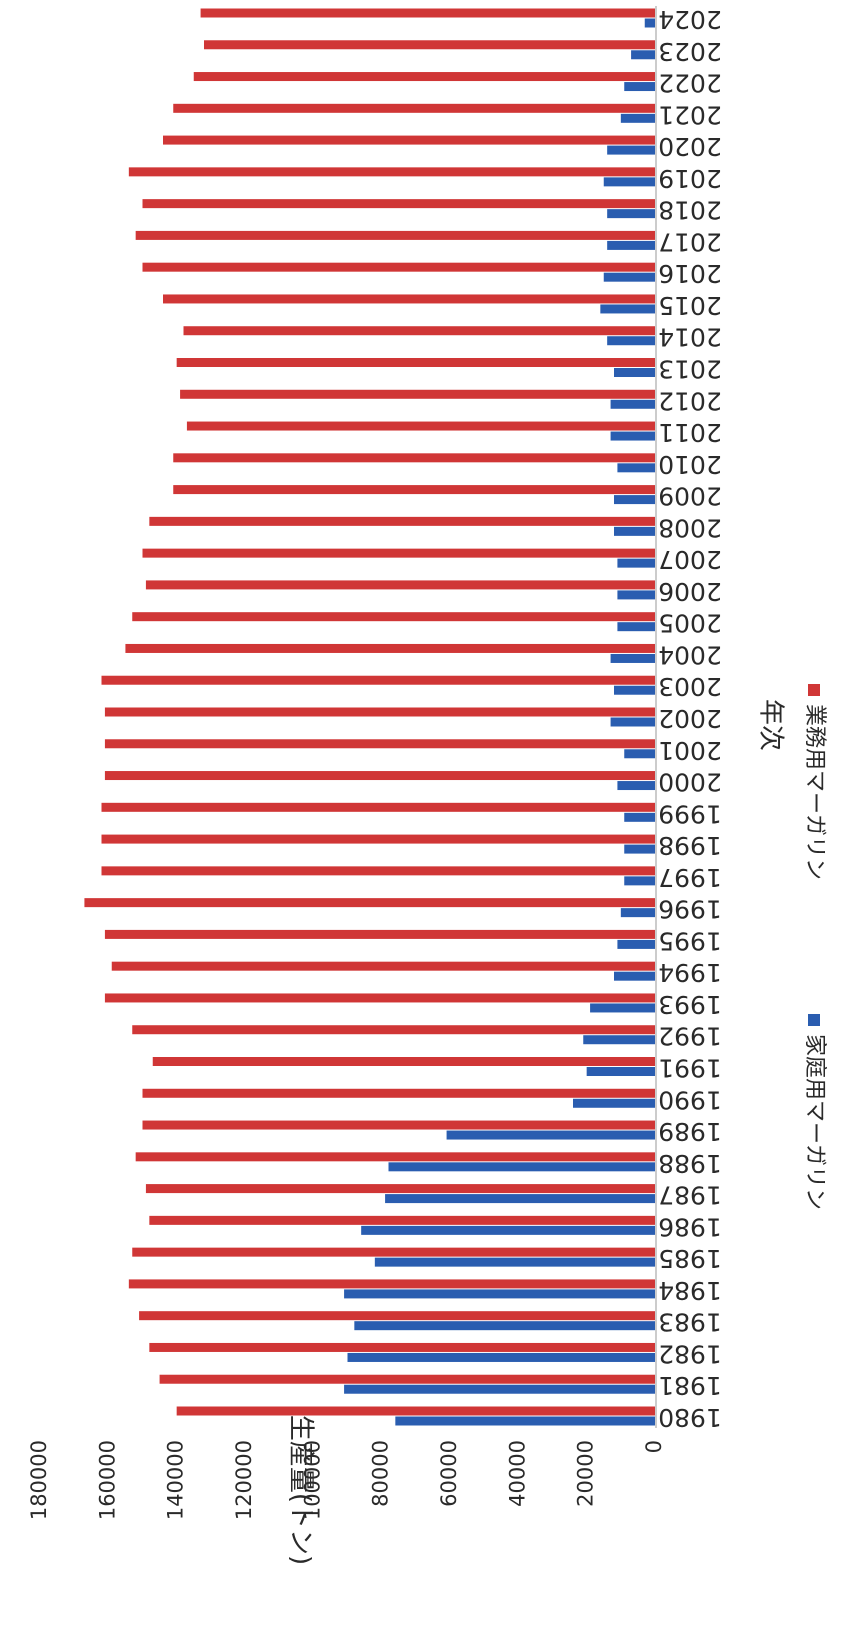  I want to click on category-label: 2023, so click(690, 51).